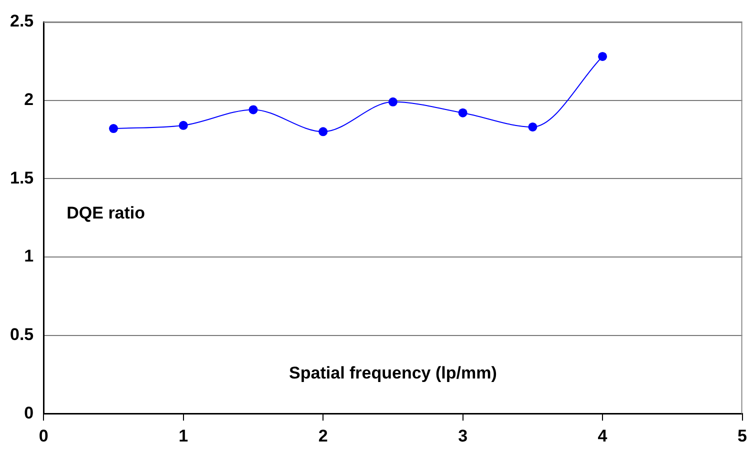 Image resolution: width=753 pixels, height=457 pixels. I want to click on x-tick-label: 4, so click(603, 436).